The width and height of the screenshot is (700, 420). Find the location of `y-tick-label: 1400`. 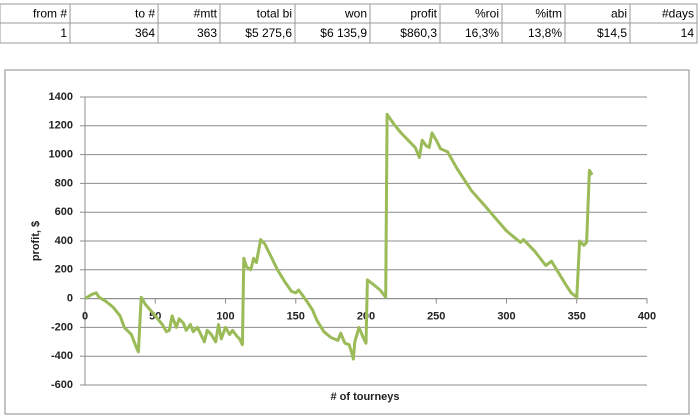

y-tick-label: 1400 is located at coordinates (61, 97).